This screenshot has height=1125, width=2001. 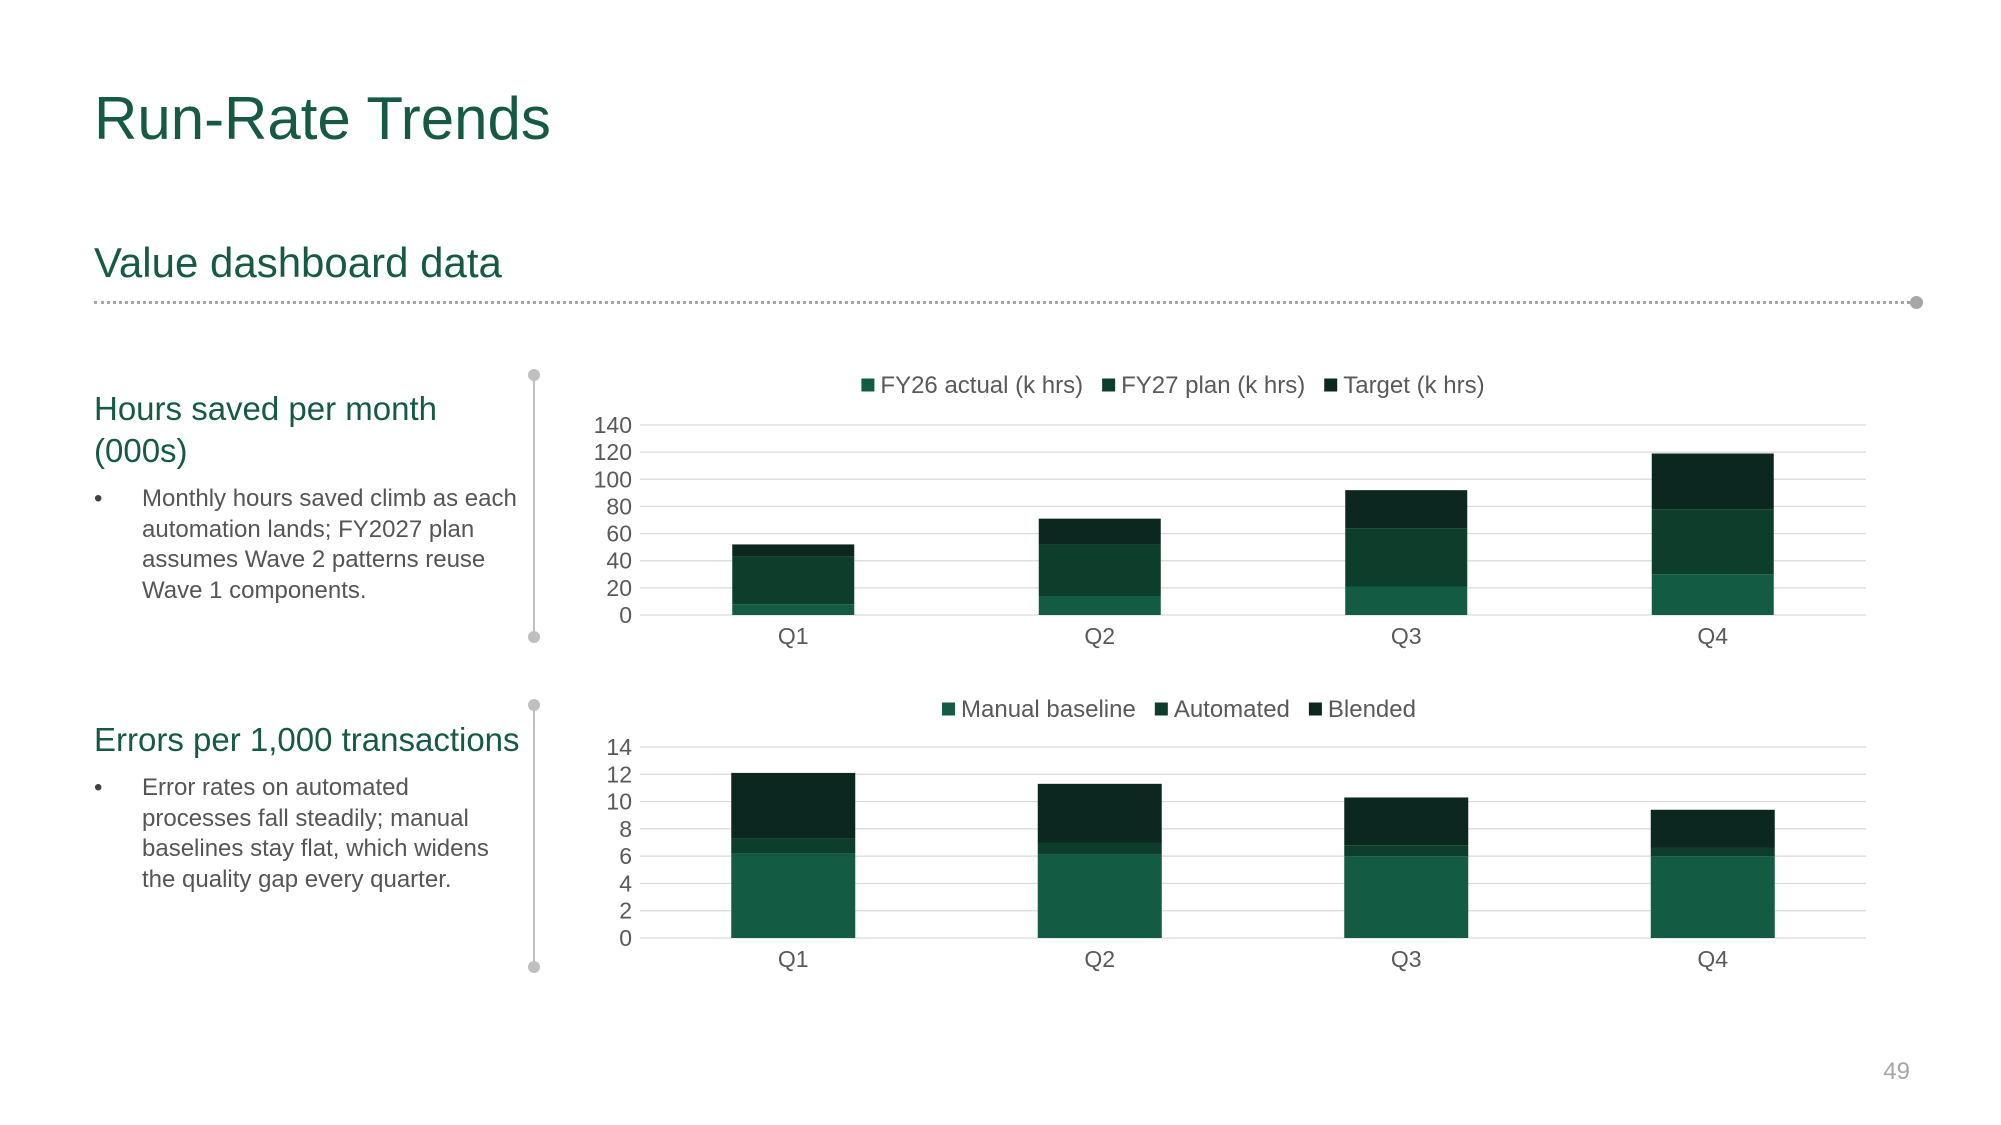 What do you see at coordinates (1372, 709) in the screenshot?
I see `legend-label: Blended` at bounding box center [1372, 709].